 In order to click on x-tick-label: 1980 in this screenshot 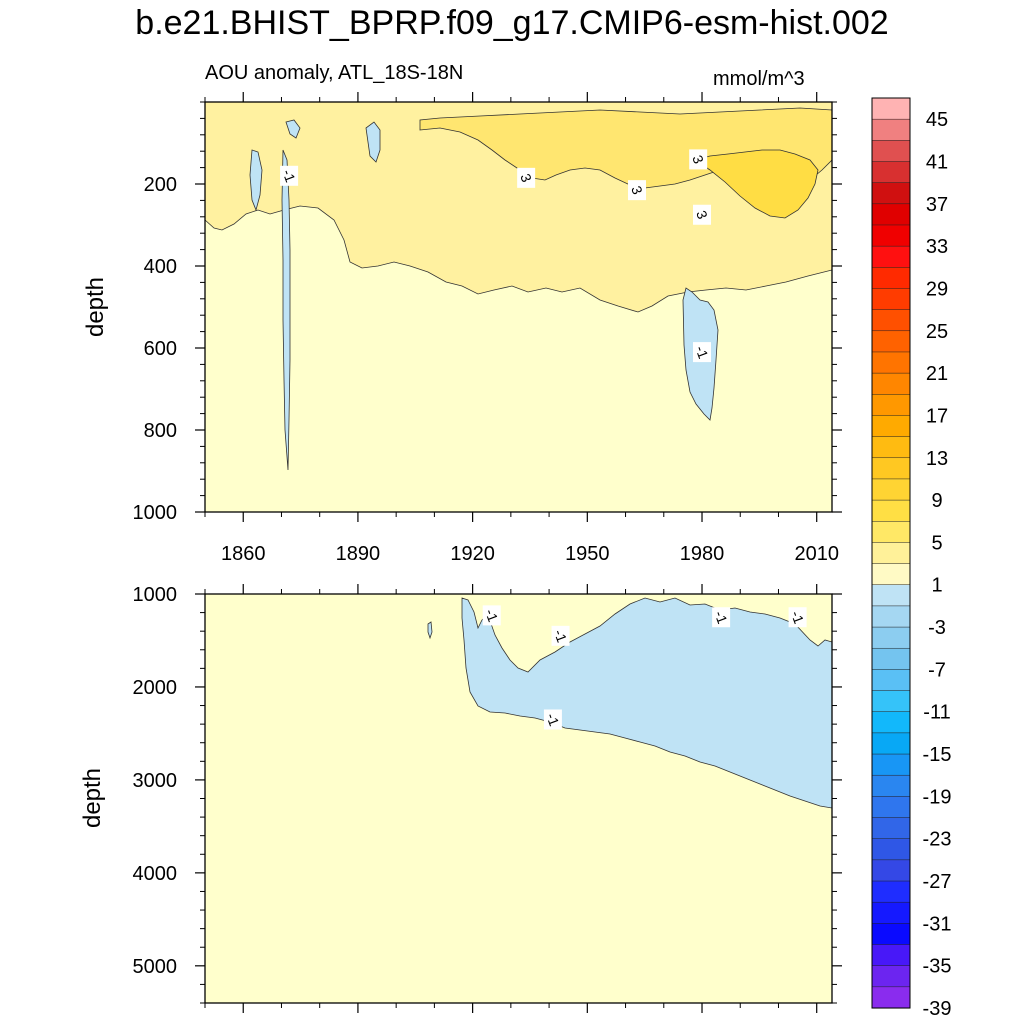, I will do `click(702, 554)`.